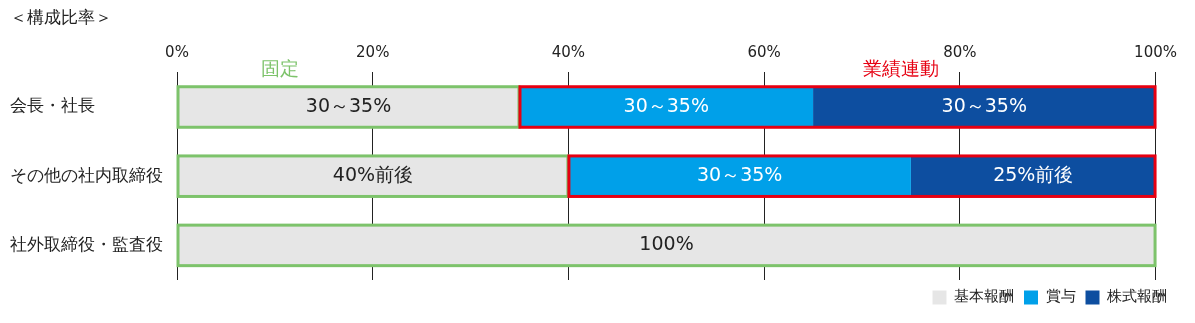  What do you see at coordinates (86, 243) in the screenshot?
I see `y-tick-label: 社外取締役・監査役` at bounding box center [86, 243].